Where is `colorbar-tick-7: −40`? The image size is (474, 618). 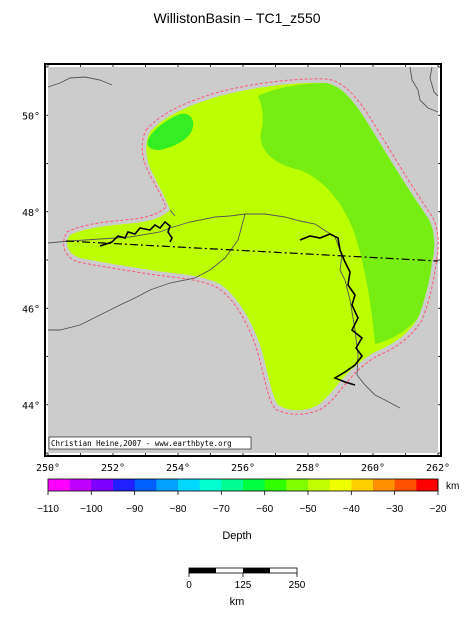
colorbar-tick-7: −40 is located at coordinates (351, 509).